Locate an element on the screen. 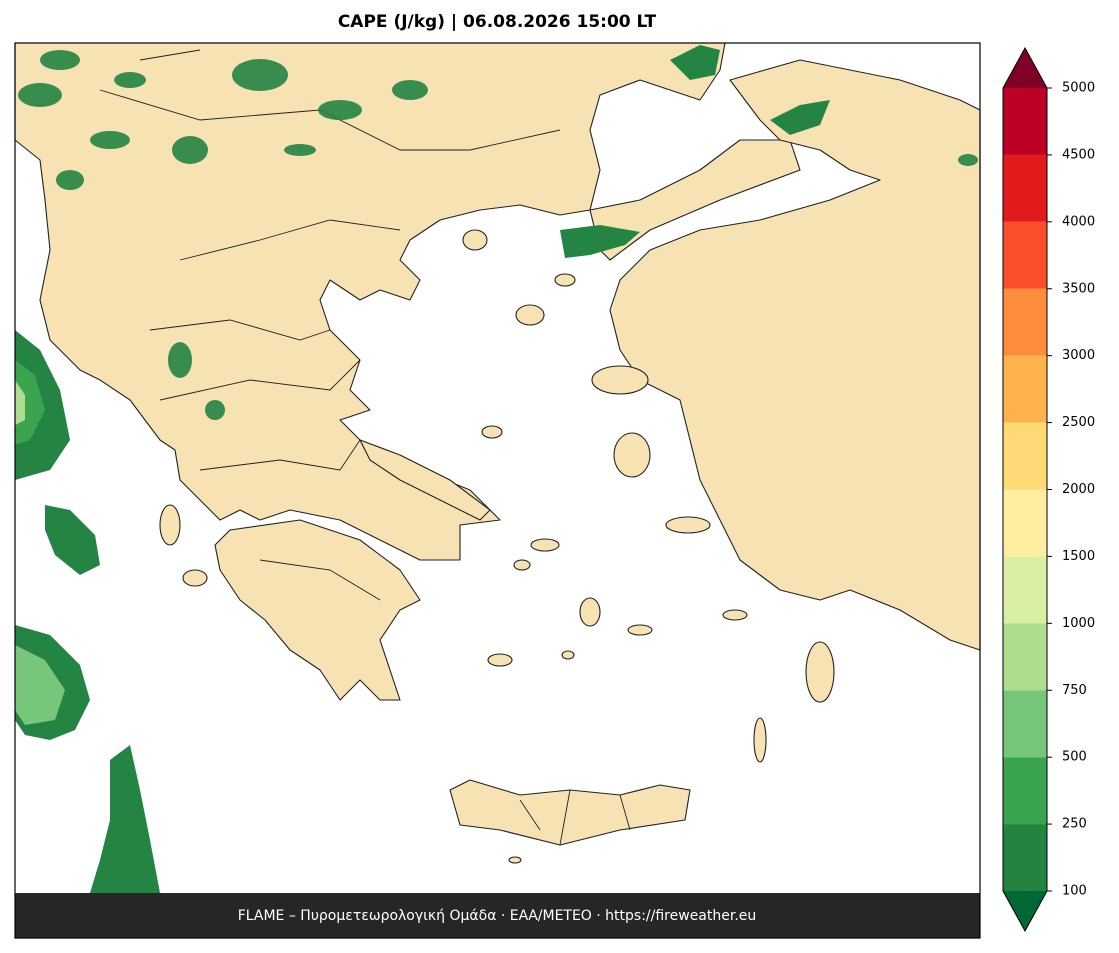 The width and height of the screenshot is (1119, 953). colorbar-under is located at coordinates (1025, 911).